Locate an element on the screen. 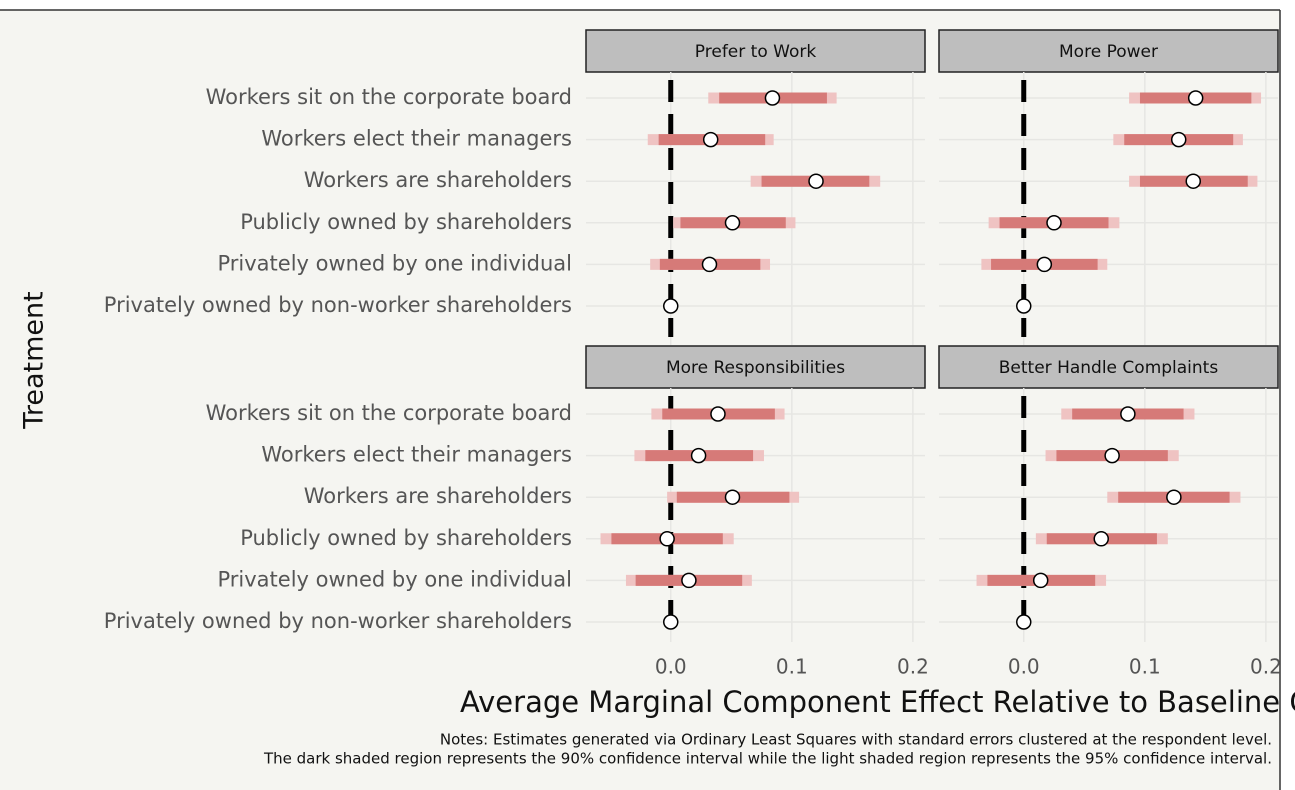  panel-title: Prefer to Work is located at coordinates (756, 52).